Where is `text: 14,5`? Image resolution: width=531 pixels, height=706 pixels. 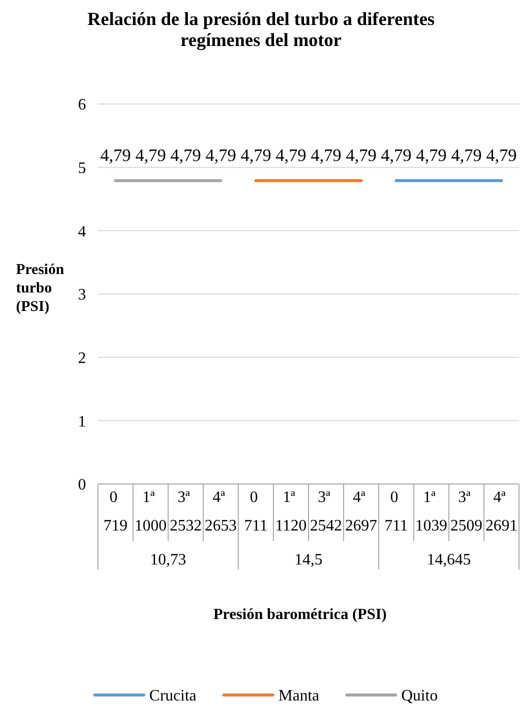
text: 14,5 is located at coordinates (308, 560).